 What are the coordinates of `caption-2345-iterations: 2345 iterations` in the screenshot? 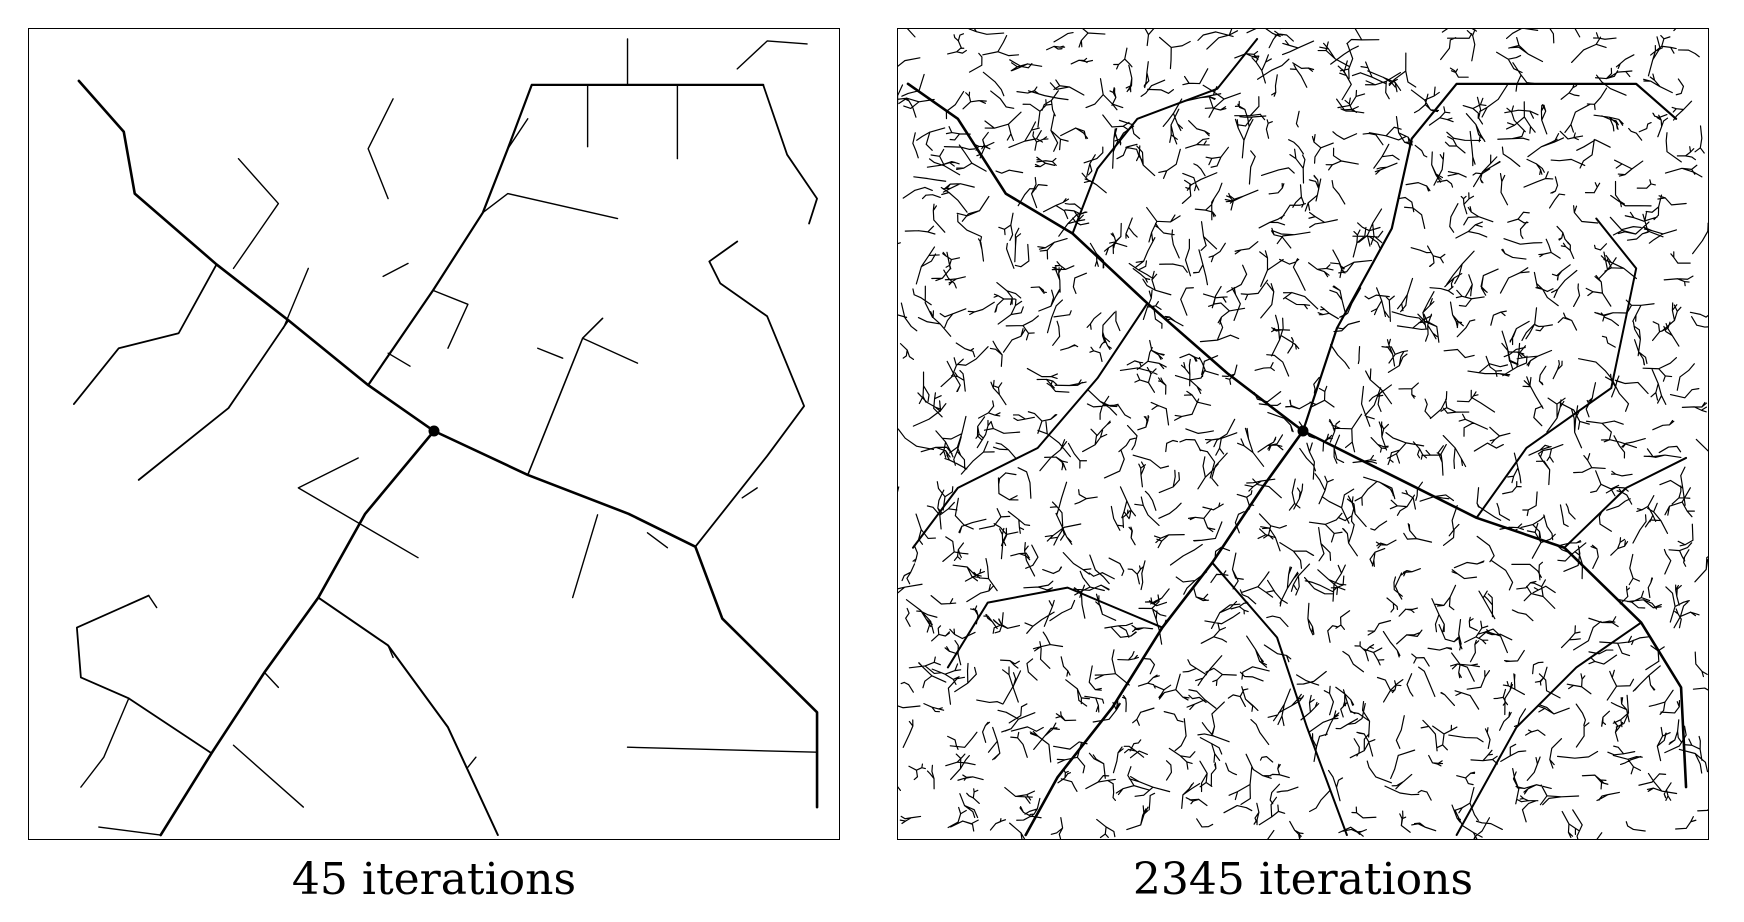 It's located at (1303, 879).